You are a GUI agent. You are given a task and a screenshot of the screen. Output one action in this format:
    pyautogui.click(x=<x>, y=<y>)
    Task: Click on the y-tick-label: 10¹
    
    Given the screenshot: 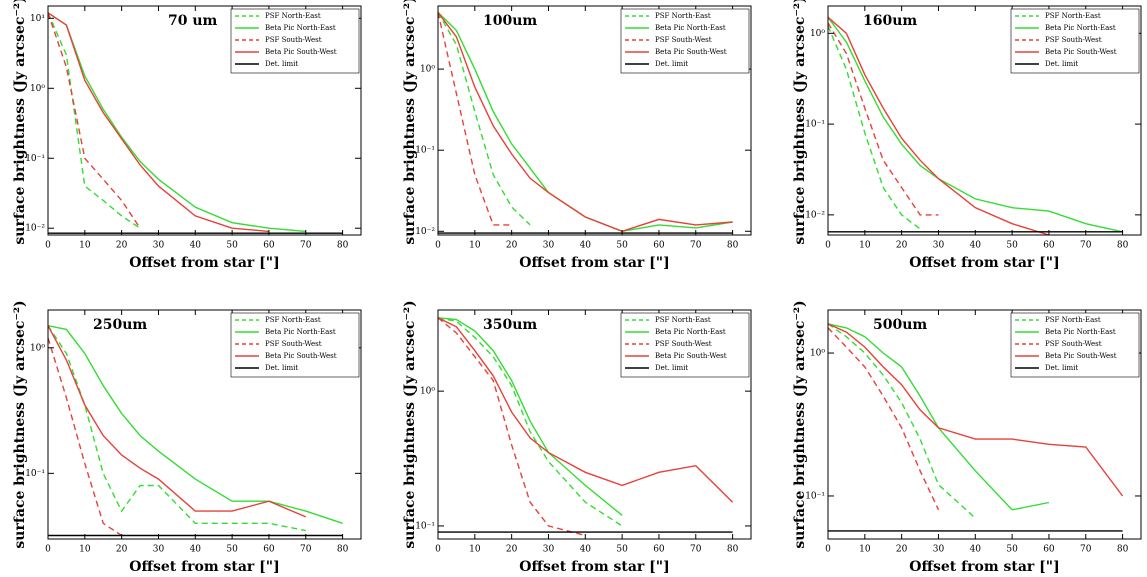 What is the action you would take?
    pyautogui.click(x=37, y=19)
    